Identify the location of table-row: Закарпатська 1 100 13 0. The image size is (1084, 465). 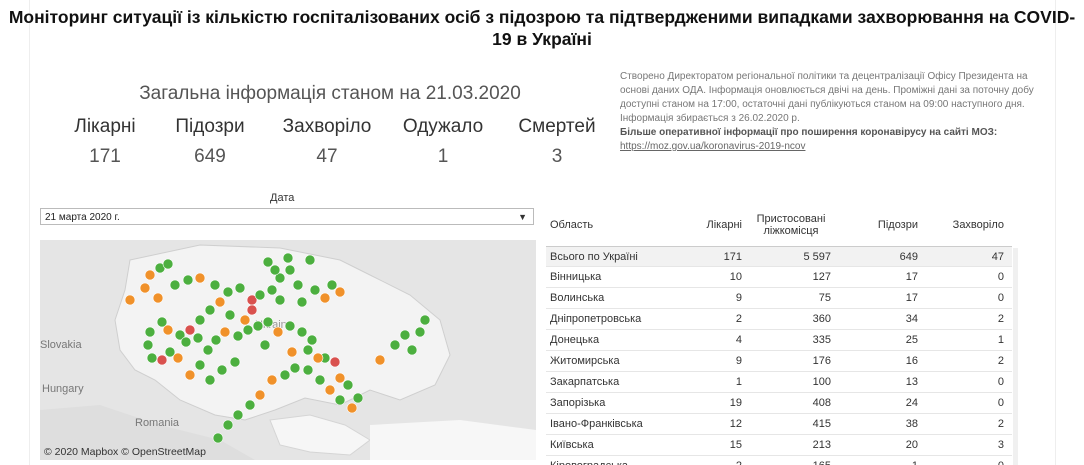
(779, 382).